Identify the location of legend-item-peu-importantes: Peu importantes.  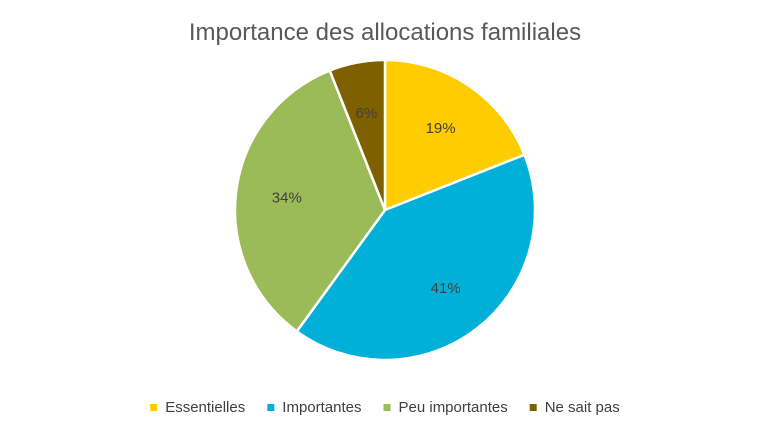
(445, 407).